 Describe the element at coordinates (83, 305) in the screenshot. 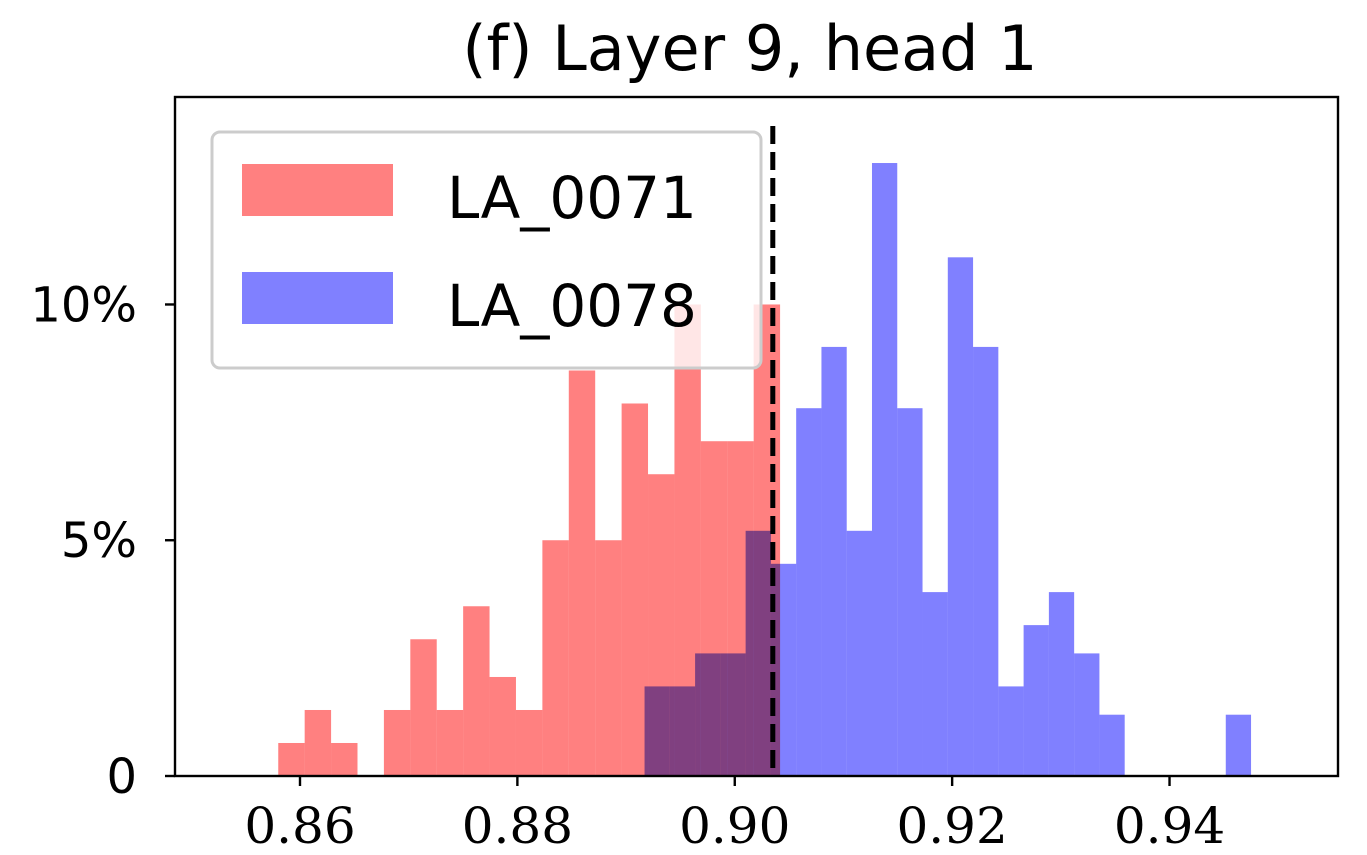

I see `y-tick-label: 10%` at that location.